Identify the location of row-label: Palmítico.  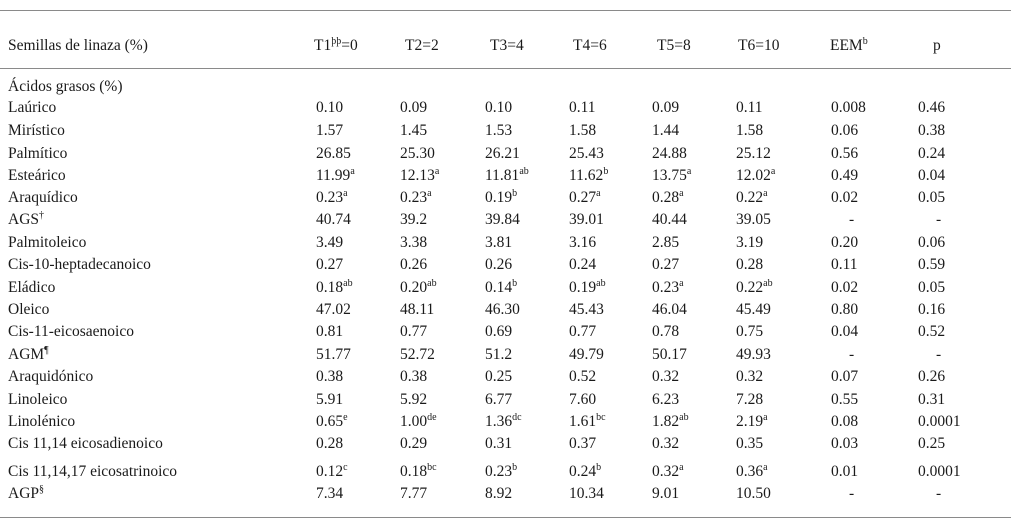
(38, 153).